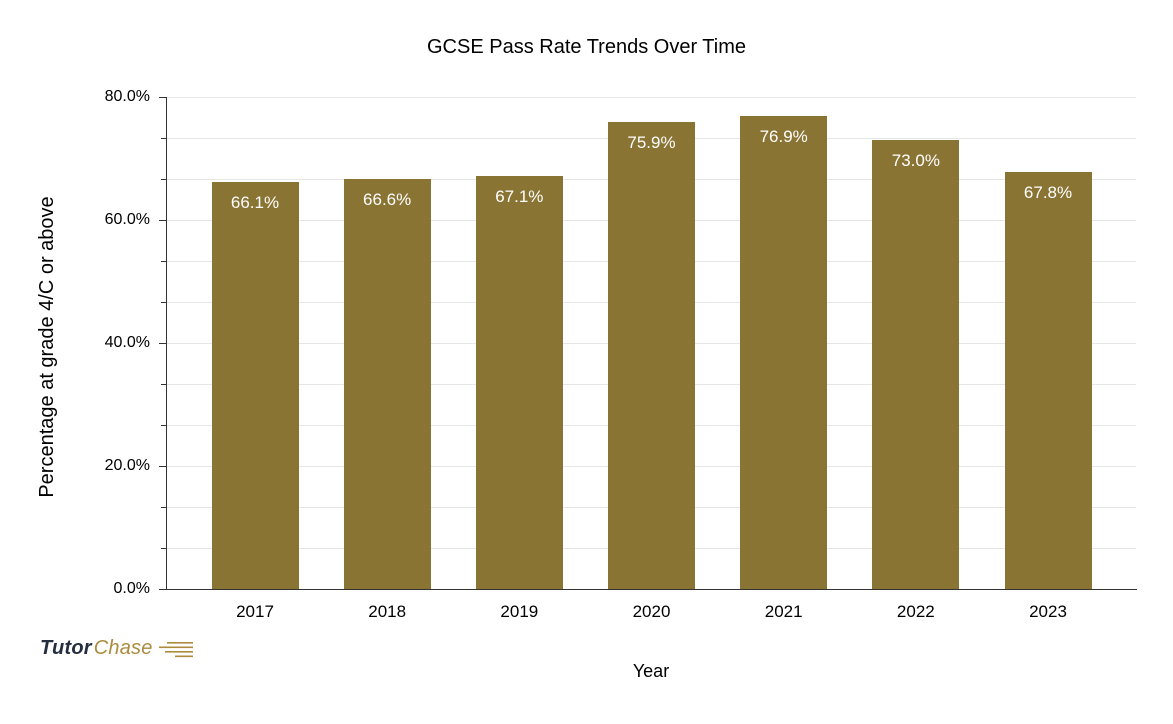  Describe the element at coordinates (651, 589) in the screenshot. I see `x-axis-line` at that location.